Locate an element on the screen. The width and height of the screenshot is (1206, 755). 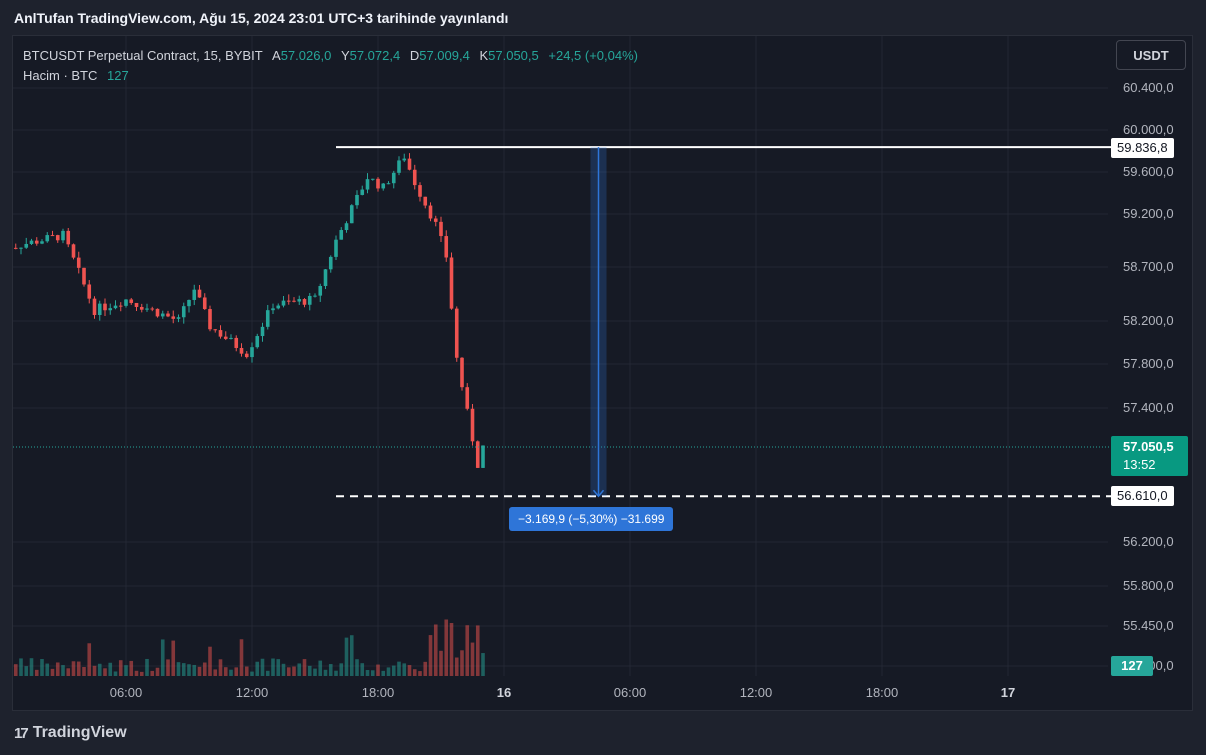
price-tick-label: 58.700,0 is located at coordinates (1148, 266).